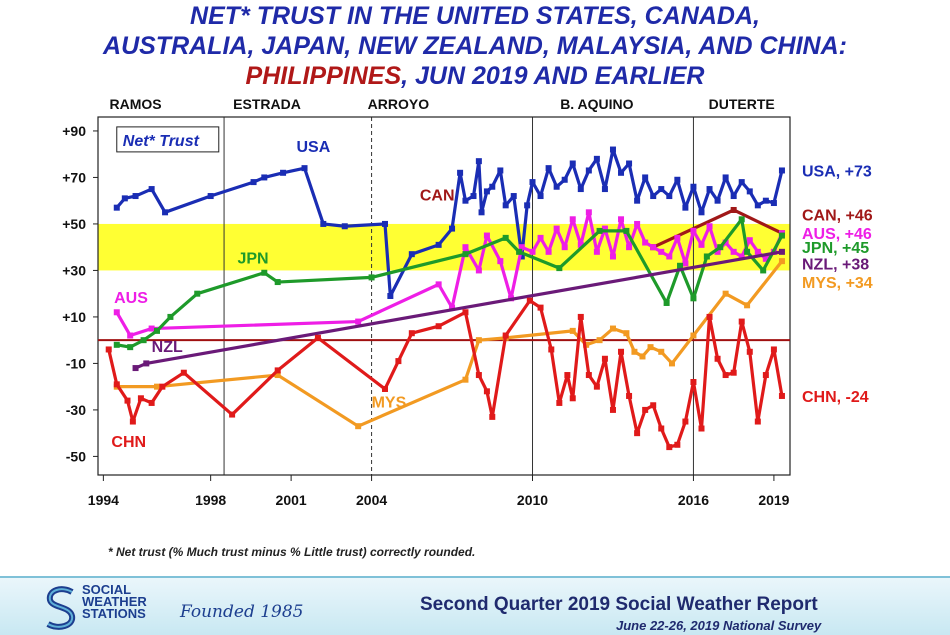 The height and width of the screenshot is (635, 950). Describe the element at coordinates (437, 196) in the screenshot. I see `series-label-can: CAN` at that location.